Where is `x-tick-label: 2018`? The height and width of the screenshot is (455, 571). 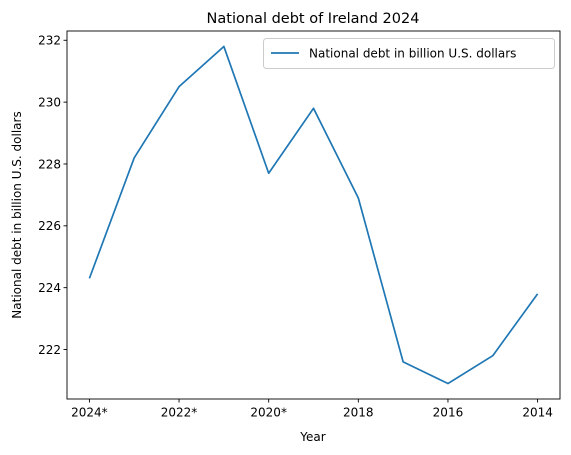
x-tick-label: 2018 is located at coordinates (358, 413).